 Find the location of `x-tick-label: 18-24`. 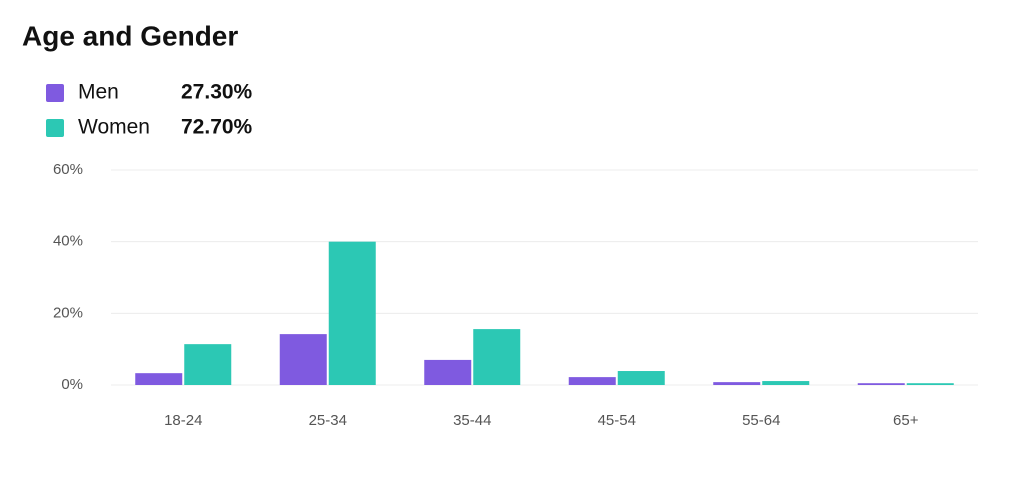

x-tick-label: 18-24 is located at coordinates (183, 420).